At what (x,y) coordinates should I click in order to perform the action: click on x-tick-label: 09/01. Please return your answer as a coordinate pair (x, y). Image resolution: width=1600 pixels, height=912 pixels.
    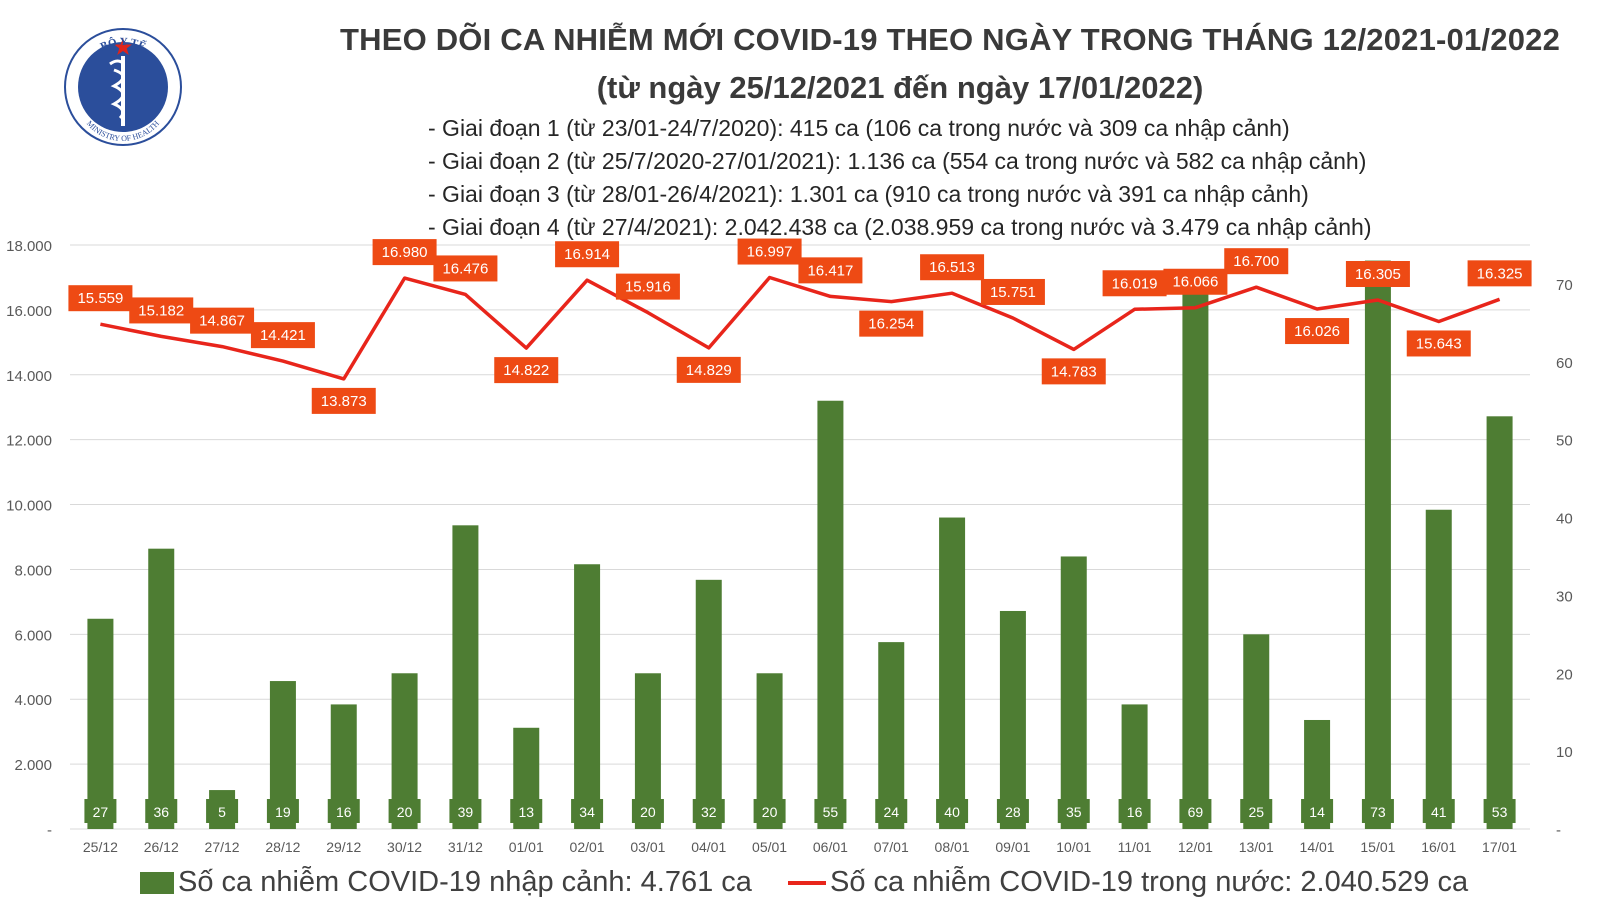
    Looking at the image, I should click on (1012, 847).